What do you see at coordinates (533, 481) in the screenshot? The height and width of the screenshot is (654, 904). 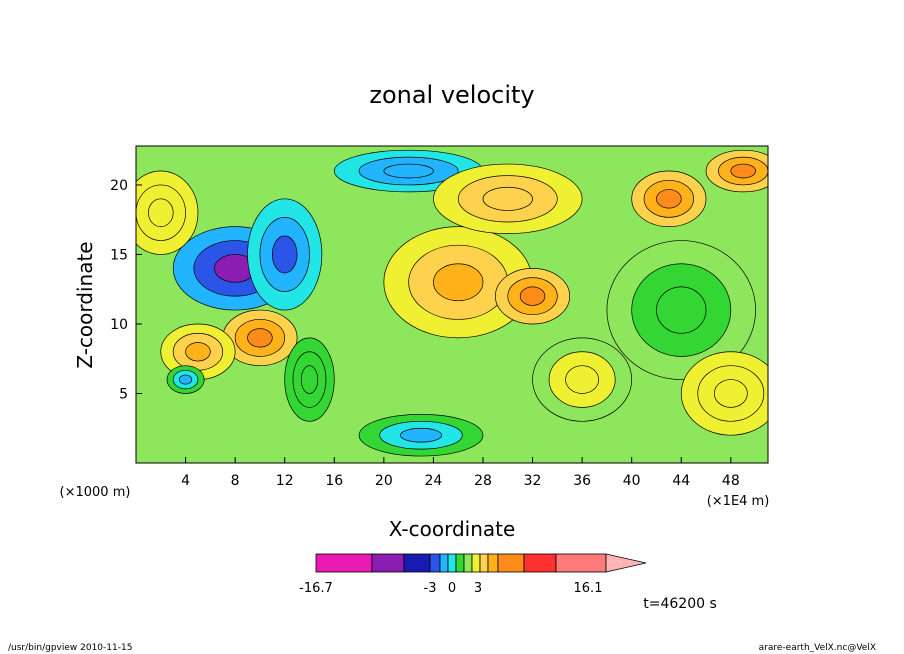 I see `x-tick-label: 32` at bounding box center [533, 481].